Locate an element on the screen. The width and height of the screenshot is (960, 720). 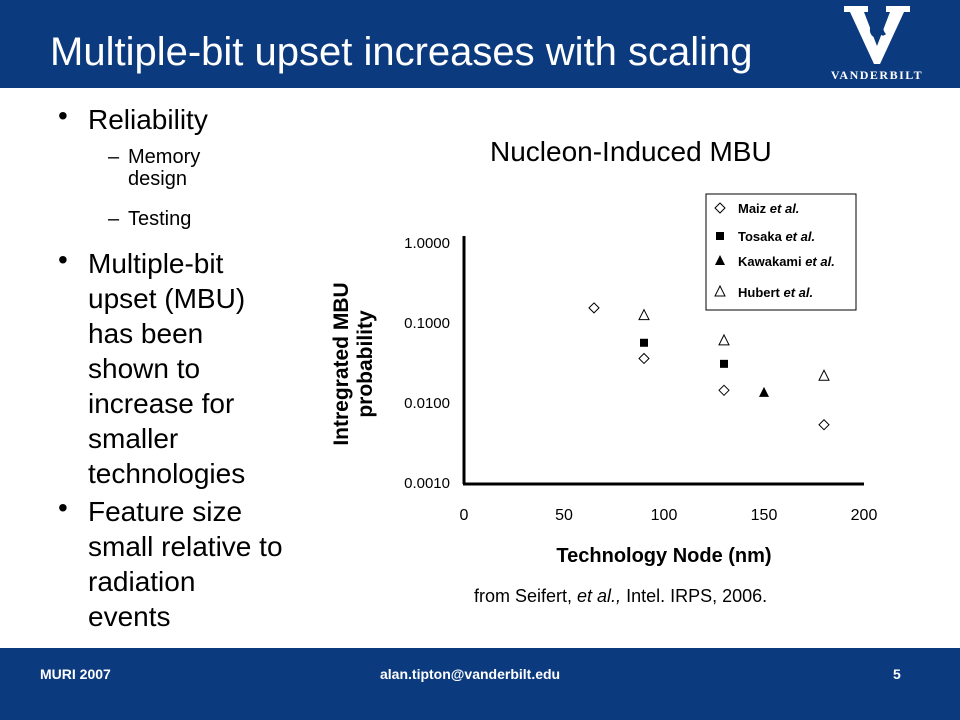
footer-bar: MURI 2007 alan.tipton@vanderbilt.edu 5 is located at coordinates (480, 684).